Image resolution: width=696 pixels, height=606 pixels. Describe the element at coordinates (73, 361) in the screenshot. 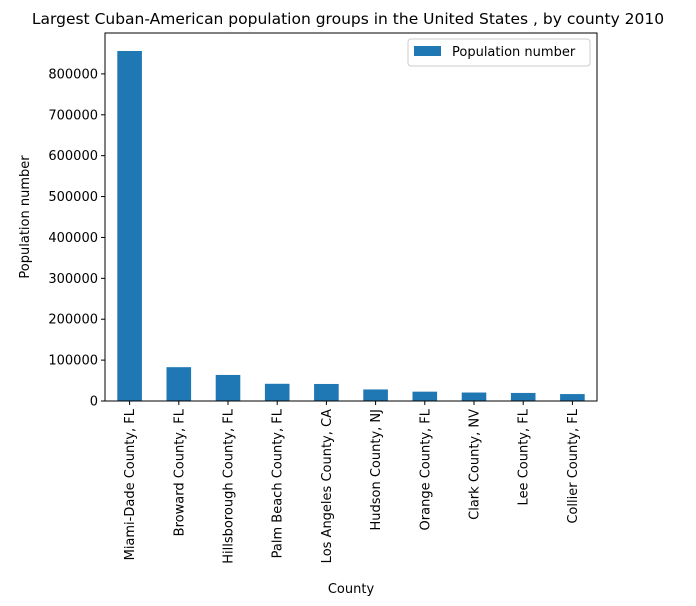

I see `y-tick-label: 100000` at that location.